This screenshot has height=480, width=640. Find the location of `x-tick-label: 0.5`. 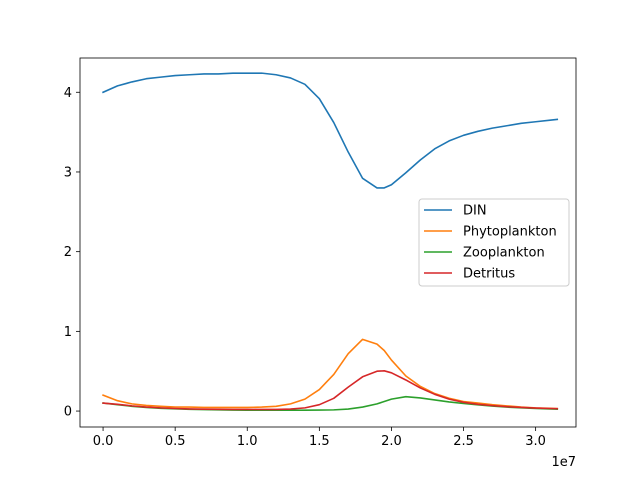

x-tick-label: 0.5 is located at coordinates (175, 441).